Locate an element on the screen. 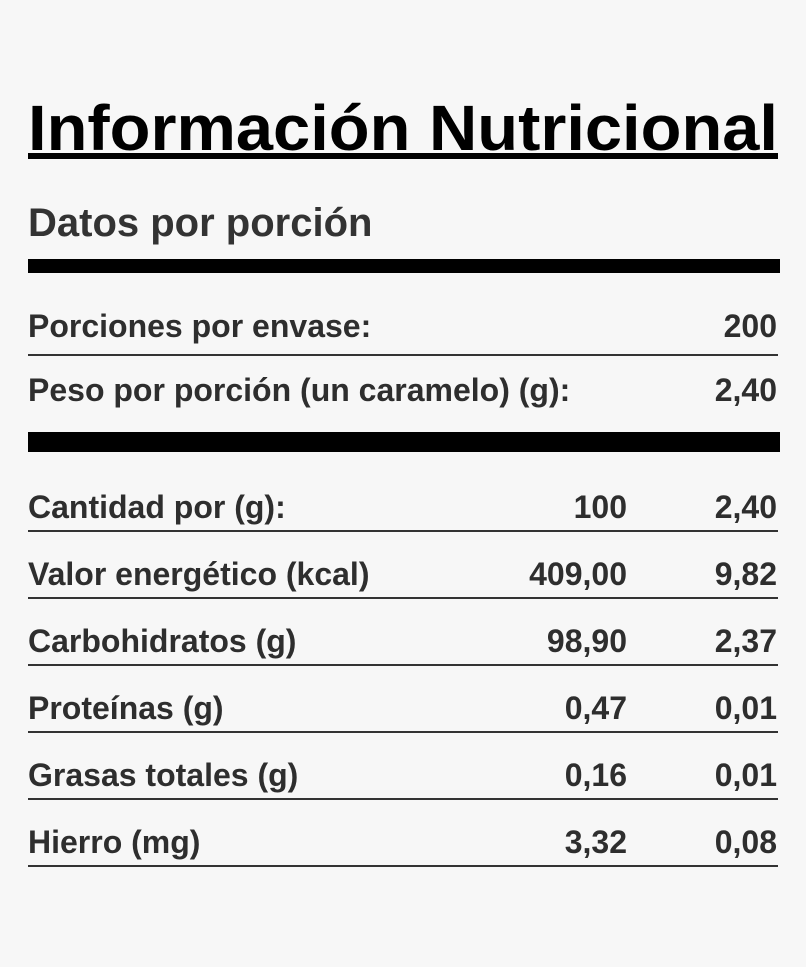  table-cell: Hierro (mg) is located at coordinates (114, 842).